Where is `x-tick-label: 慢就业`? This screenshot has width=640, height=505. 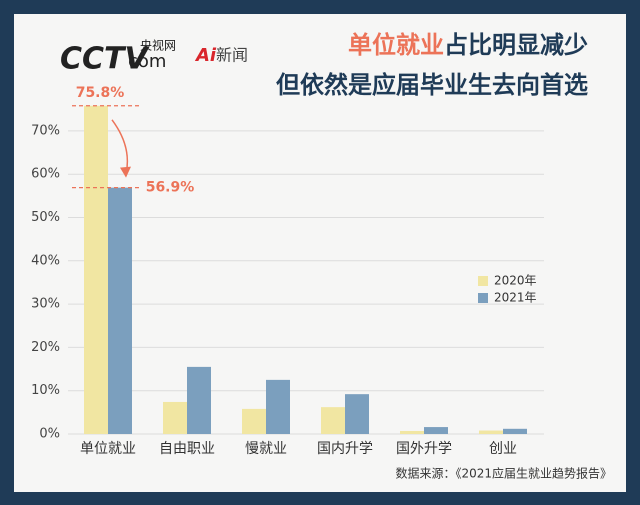 x-tick-label: 慢就业 is located at coordinates (266, 448).